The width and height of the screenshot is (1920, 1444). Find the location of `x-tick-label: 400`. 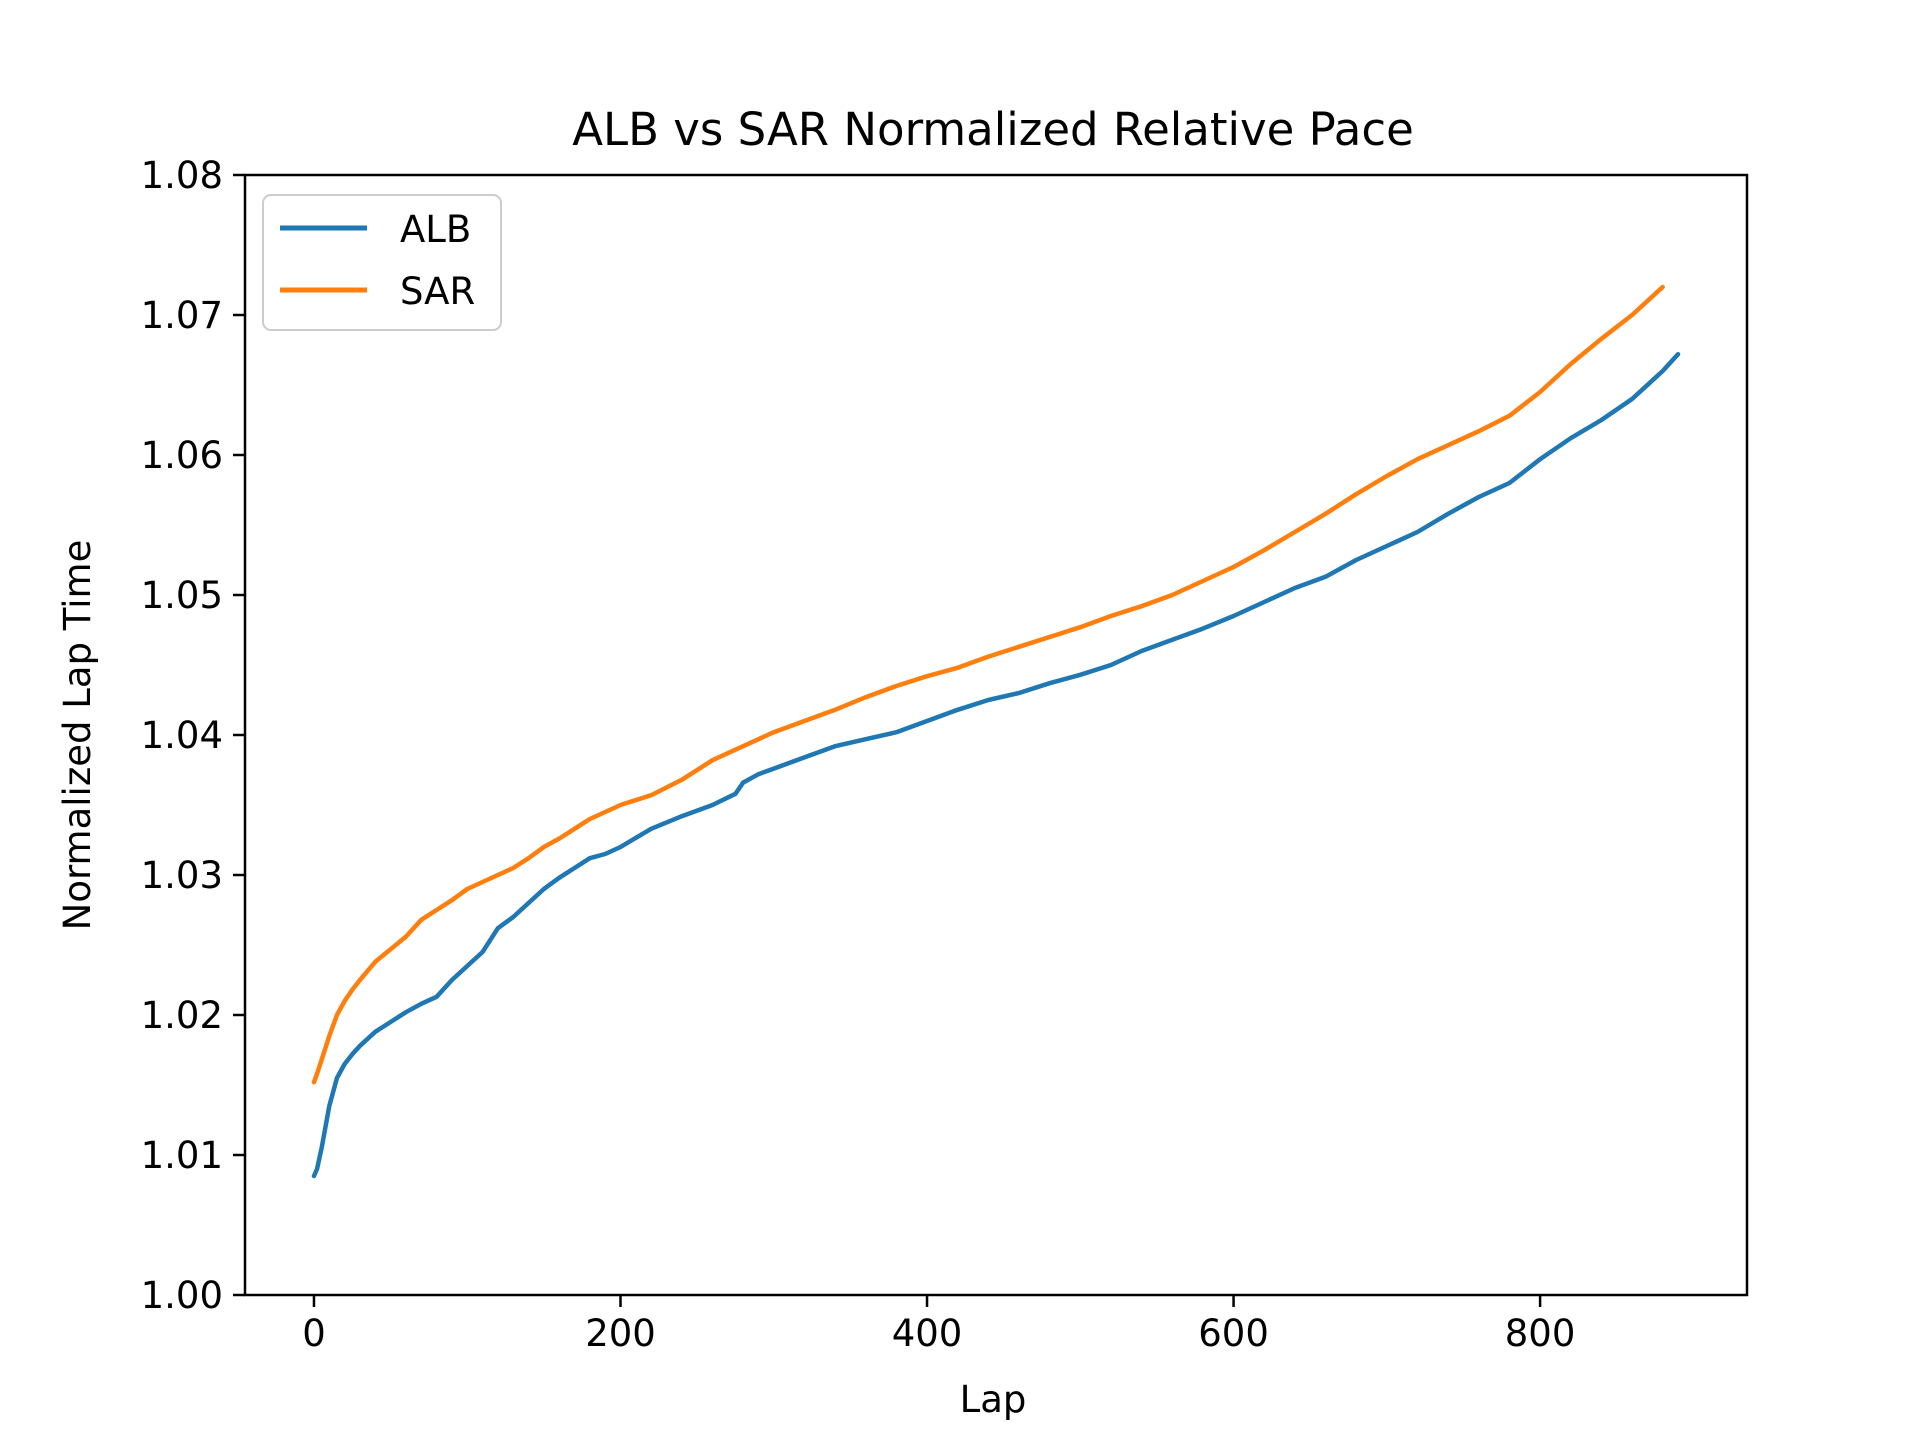

x-tick-label: 400 is located at coordinates (927, 1333).